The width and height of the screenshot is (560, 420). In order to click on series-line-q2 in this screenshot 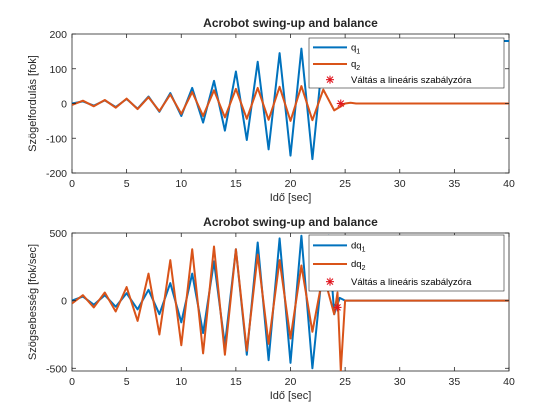, I will do `click(290, 103)`.